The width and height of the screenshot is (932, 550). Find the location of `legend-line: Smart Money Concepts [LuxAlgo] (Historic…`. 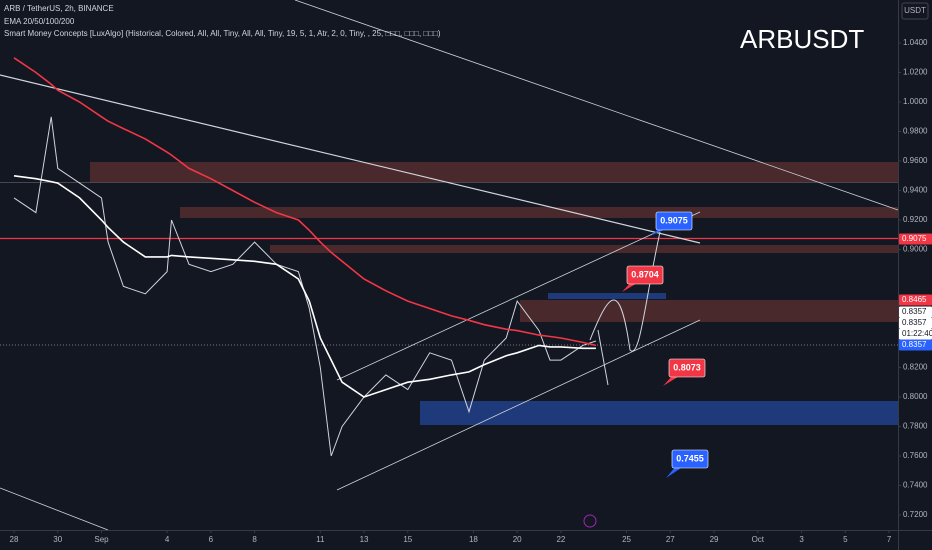

legend-line: Smart Money Concepts [LuxAlgo] (Historic… is located at coordinates (222, 33).